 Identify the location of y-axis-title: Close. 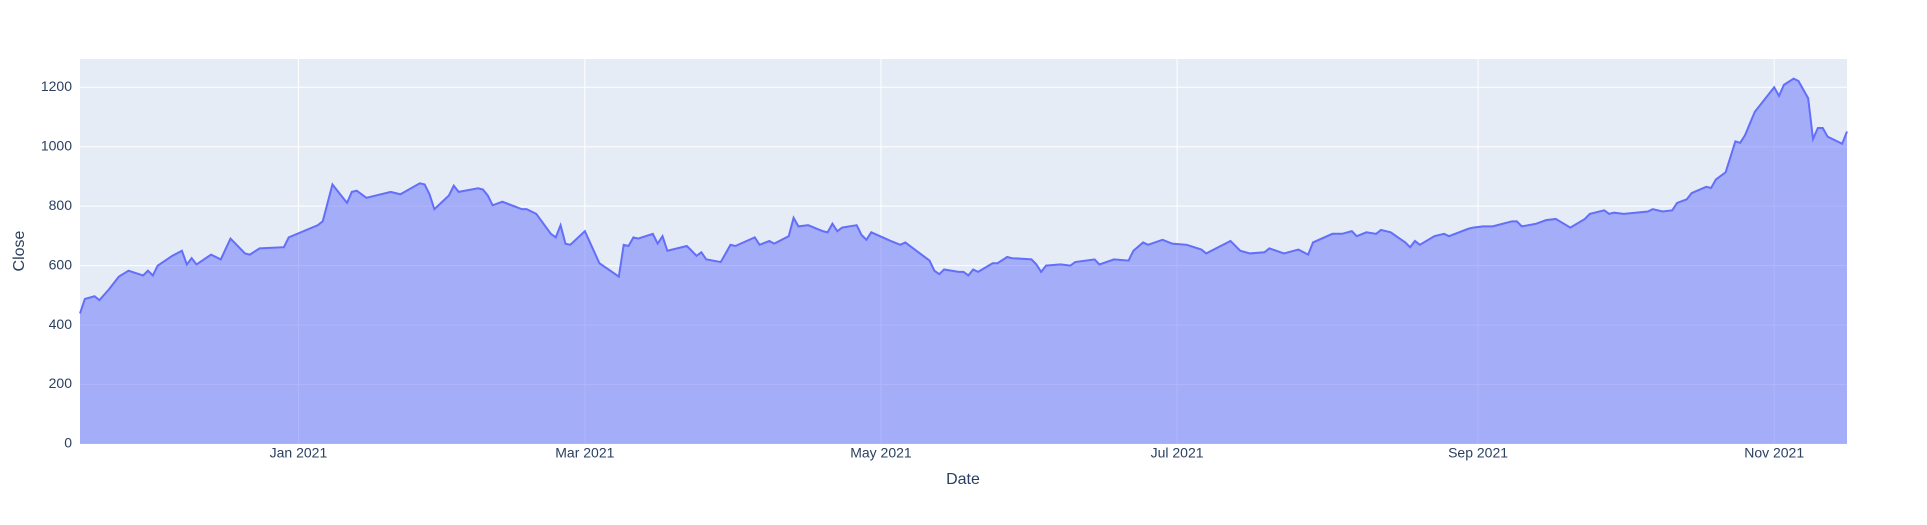
(19, 250).